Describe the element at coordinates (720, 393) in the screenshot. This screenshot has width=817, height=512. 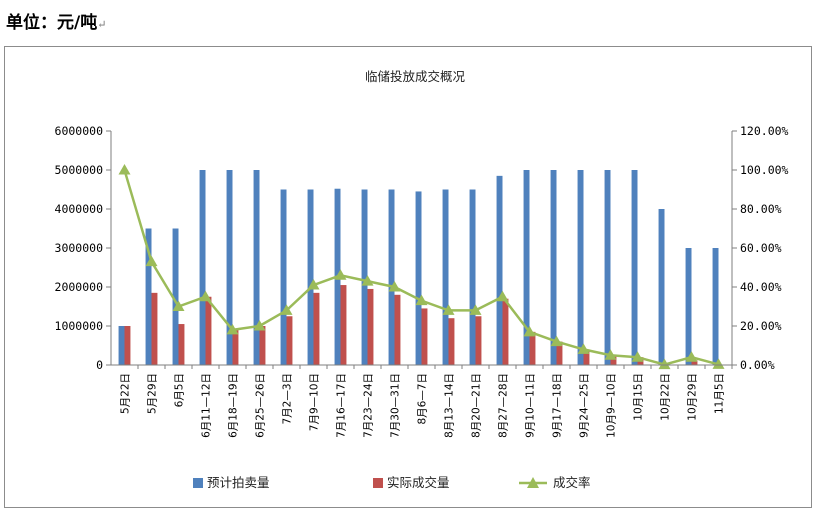
I see `x-tick-label: 11月5日` at that location.